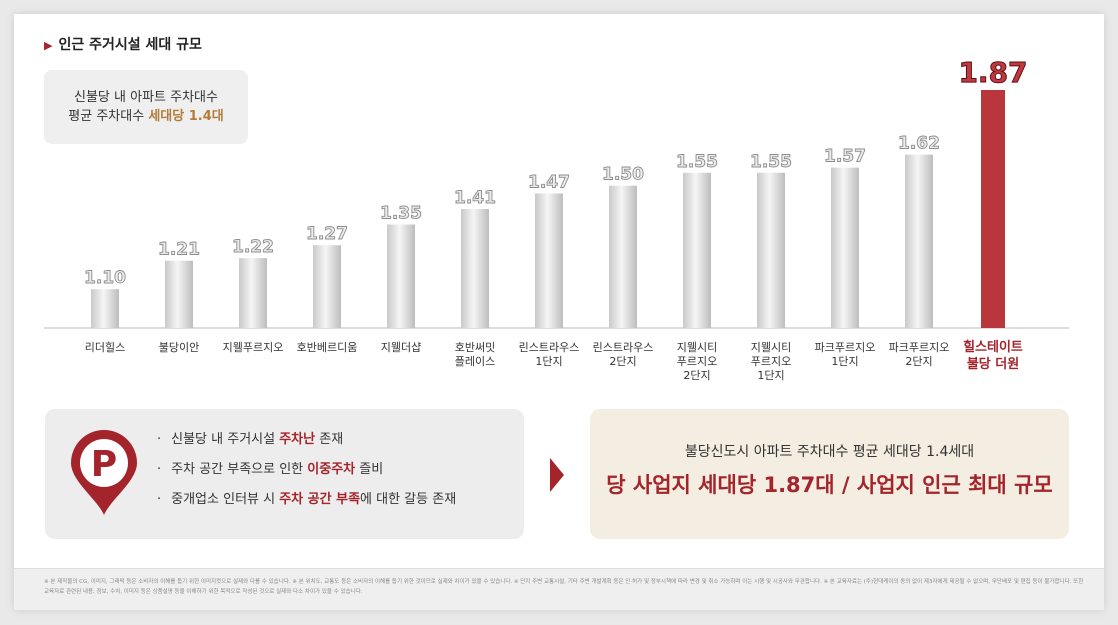  I want to click on bar-value-label: 1.27, so click(327, 234).